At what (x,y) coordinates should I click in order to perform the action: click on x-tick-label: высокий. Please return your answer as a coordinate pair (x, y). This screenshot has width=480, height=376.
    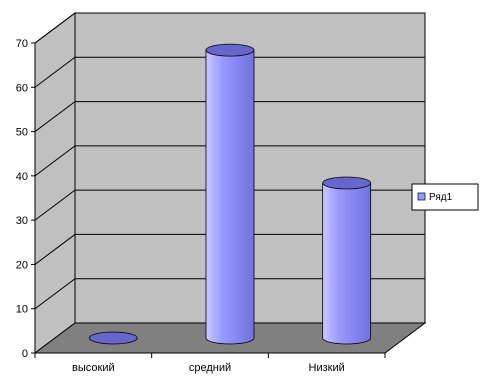
    Looking at the image, I should click on (93, 368).